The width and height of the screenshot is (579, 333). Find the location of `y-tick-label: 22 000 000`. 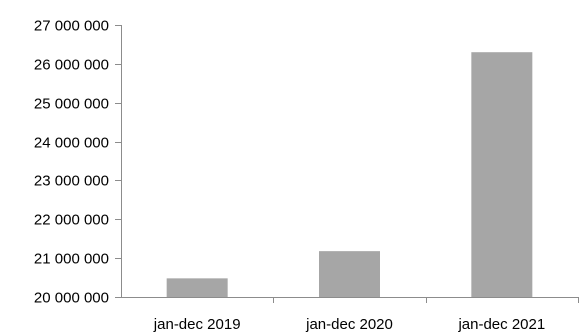

y-tick-label: 22 000 000 is located at coordinates (71, 220).